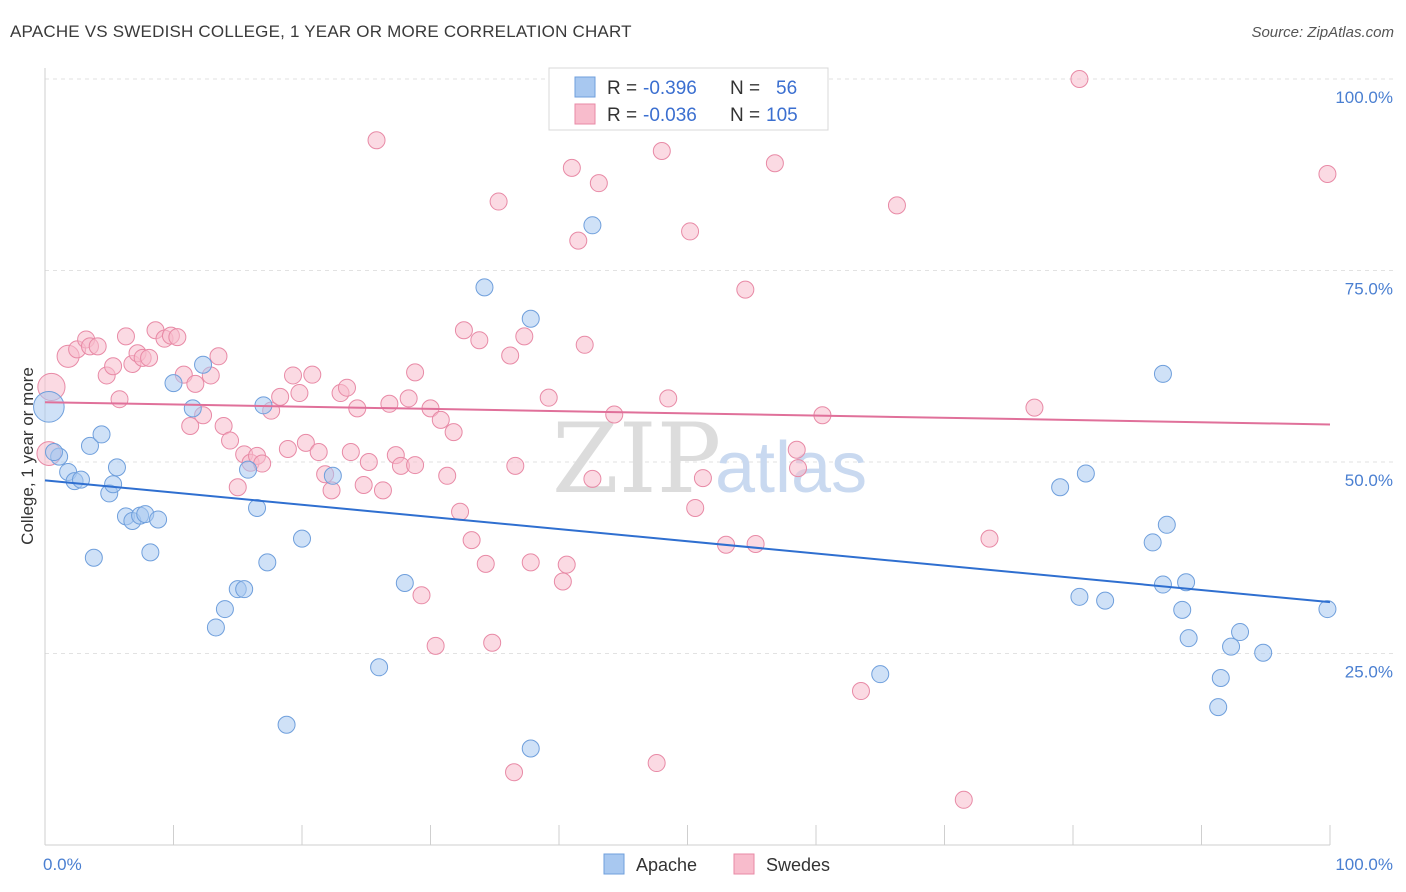 This screenshot has height=892, width=1406. I want to click on x-tick-label-max: 100.0%, so click(1364, 864).